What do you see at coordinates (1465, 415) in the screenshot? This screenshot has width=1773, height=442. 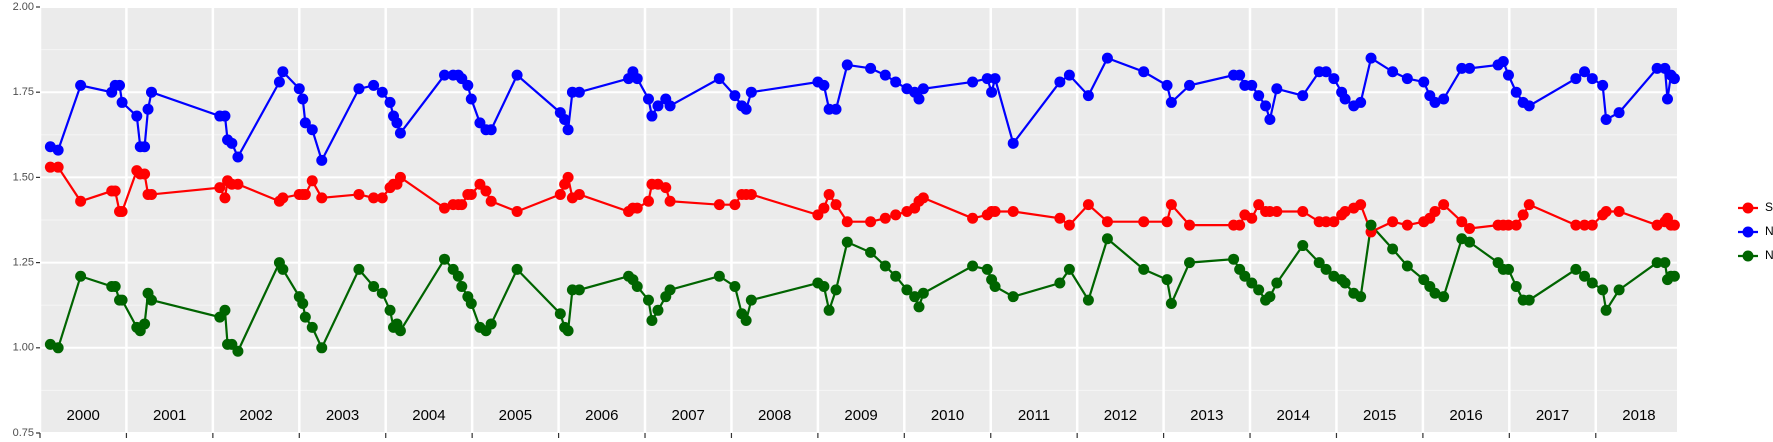 I see `year-label: 2016` at bounding box center [1465, 415].